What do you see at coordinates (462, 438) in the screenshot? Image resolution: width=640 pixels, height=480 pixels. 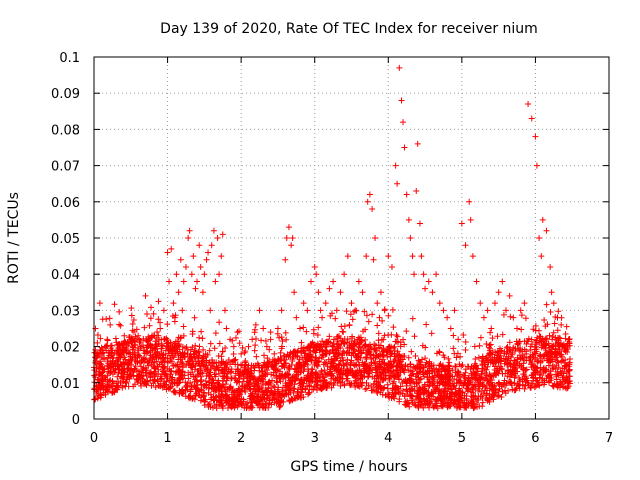 I see `x-tick-label: 5` at bounding box center [462, 438].